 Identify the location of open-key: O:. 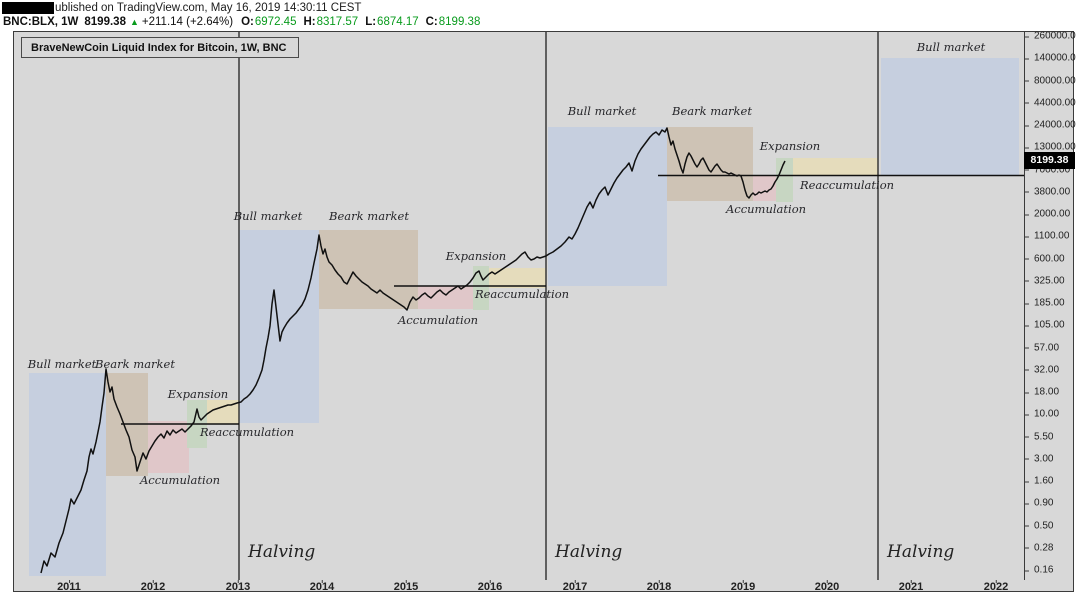
(247, 22).